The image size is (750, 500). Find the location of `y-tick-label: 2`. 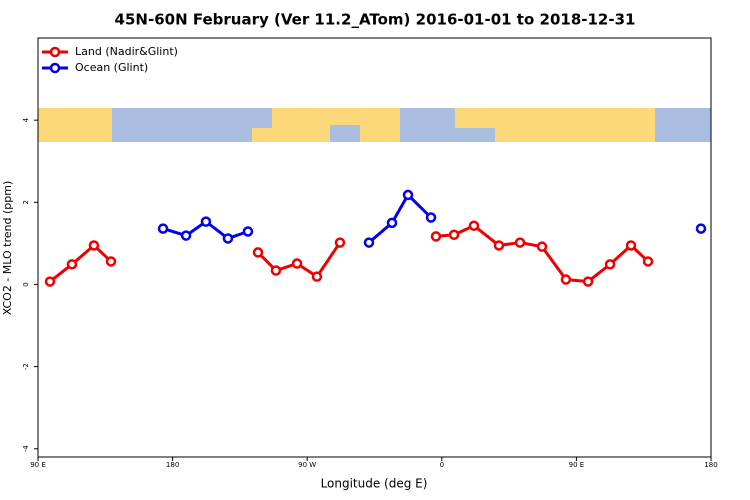

y-tick-label: 2 is located at coordinates (26, 202).